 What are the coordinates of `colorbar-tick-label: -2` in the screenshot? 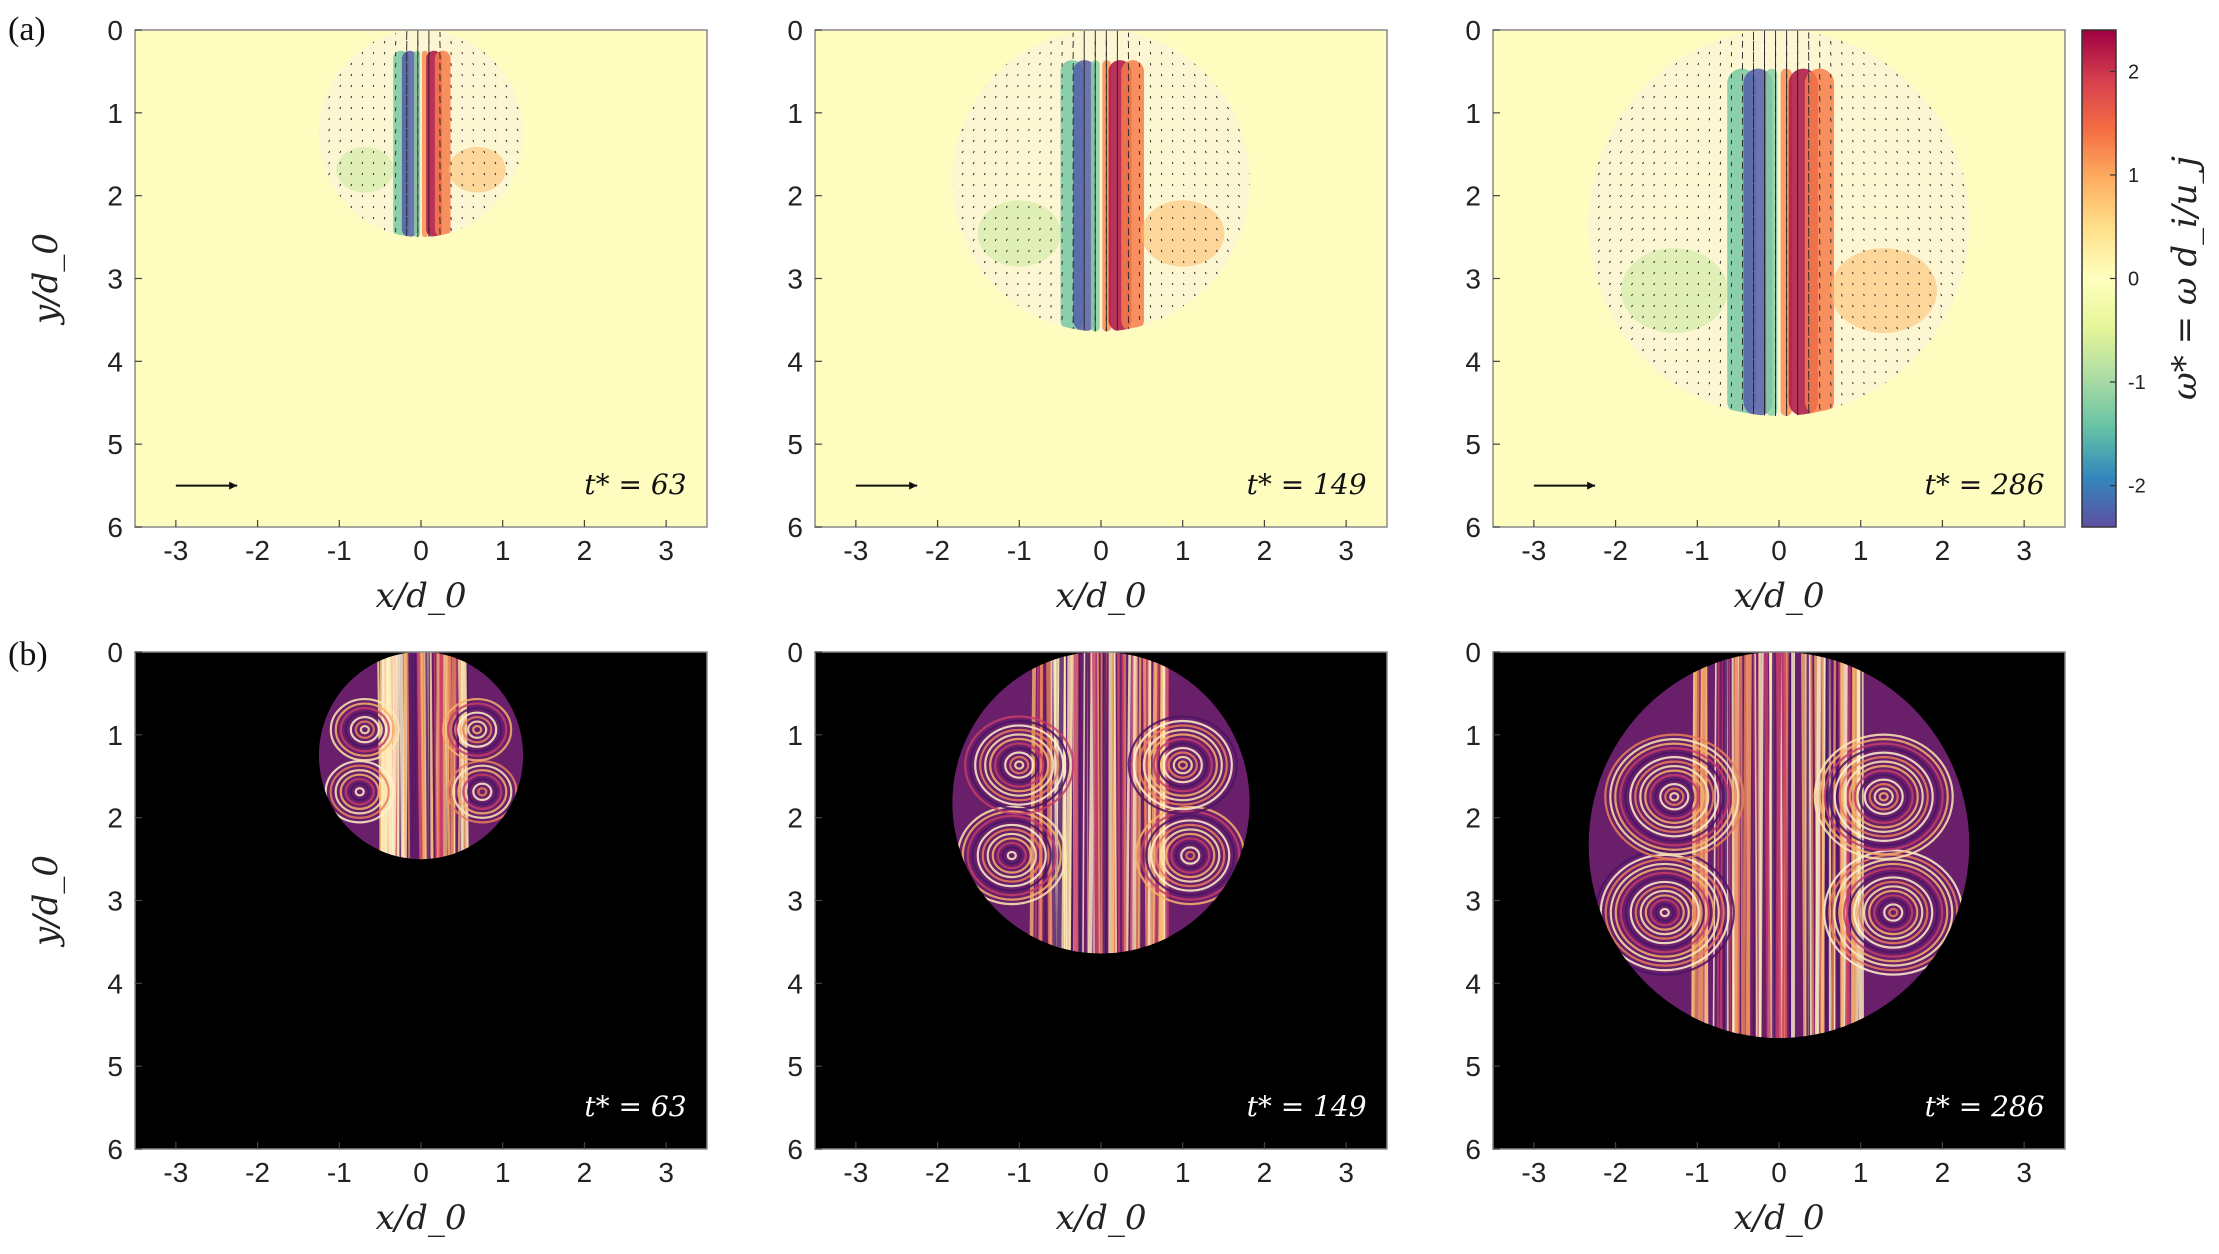 It's located at (2137, 487).